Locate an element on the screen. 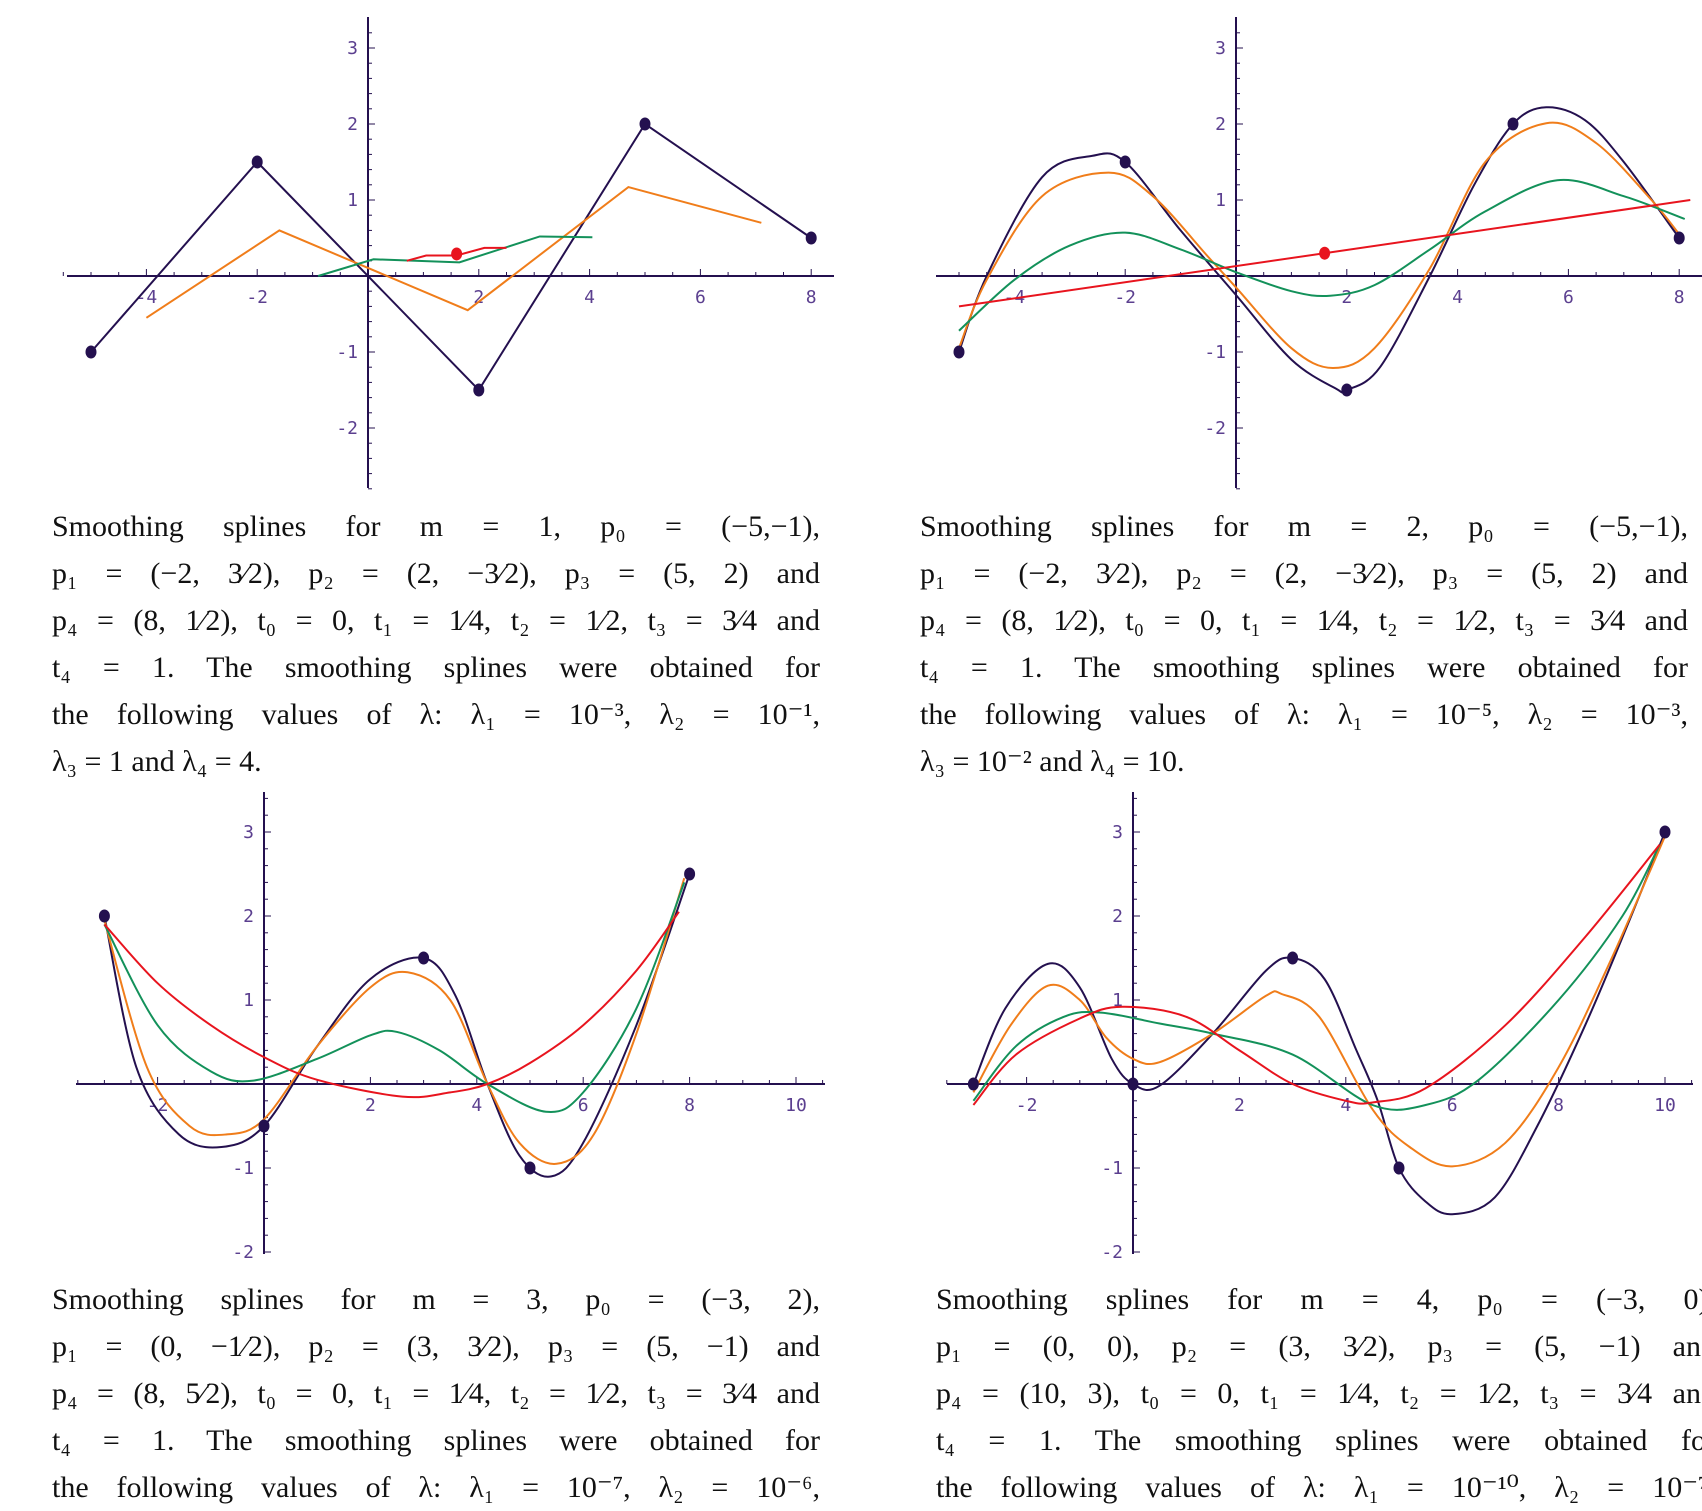  chart-1: -4 -2 2 4 6 8 3 2 1 -1 -2 is located at coordinates (448, 253).